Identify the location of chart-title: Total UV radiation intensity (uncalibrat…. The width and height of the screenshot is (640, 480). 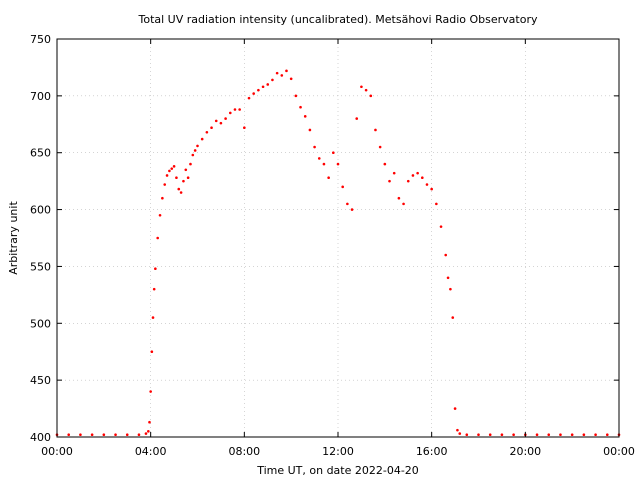
(338, 19).